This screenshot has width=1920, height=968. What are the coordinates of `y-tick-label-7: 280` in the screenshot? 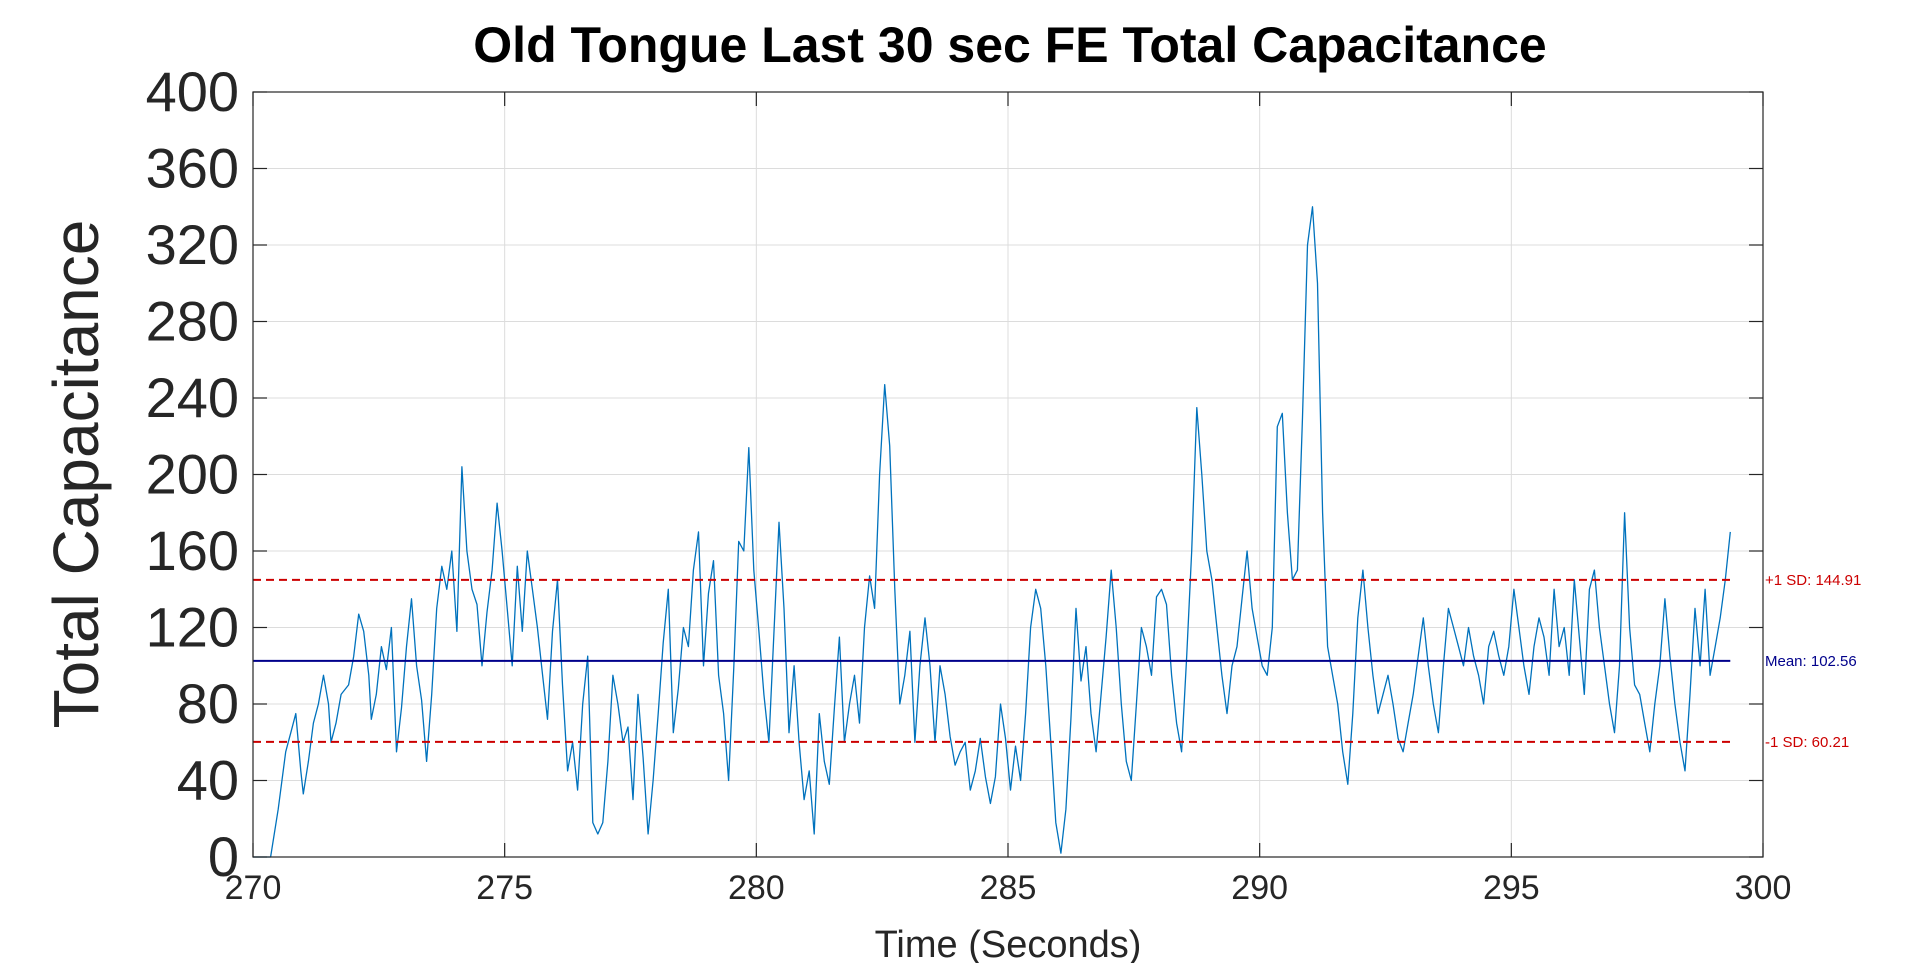 It's located at (192, 321).